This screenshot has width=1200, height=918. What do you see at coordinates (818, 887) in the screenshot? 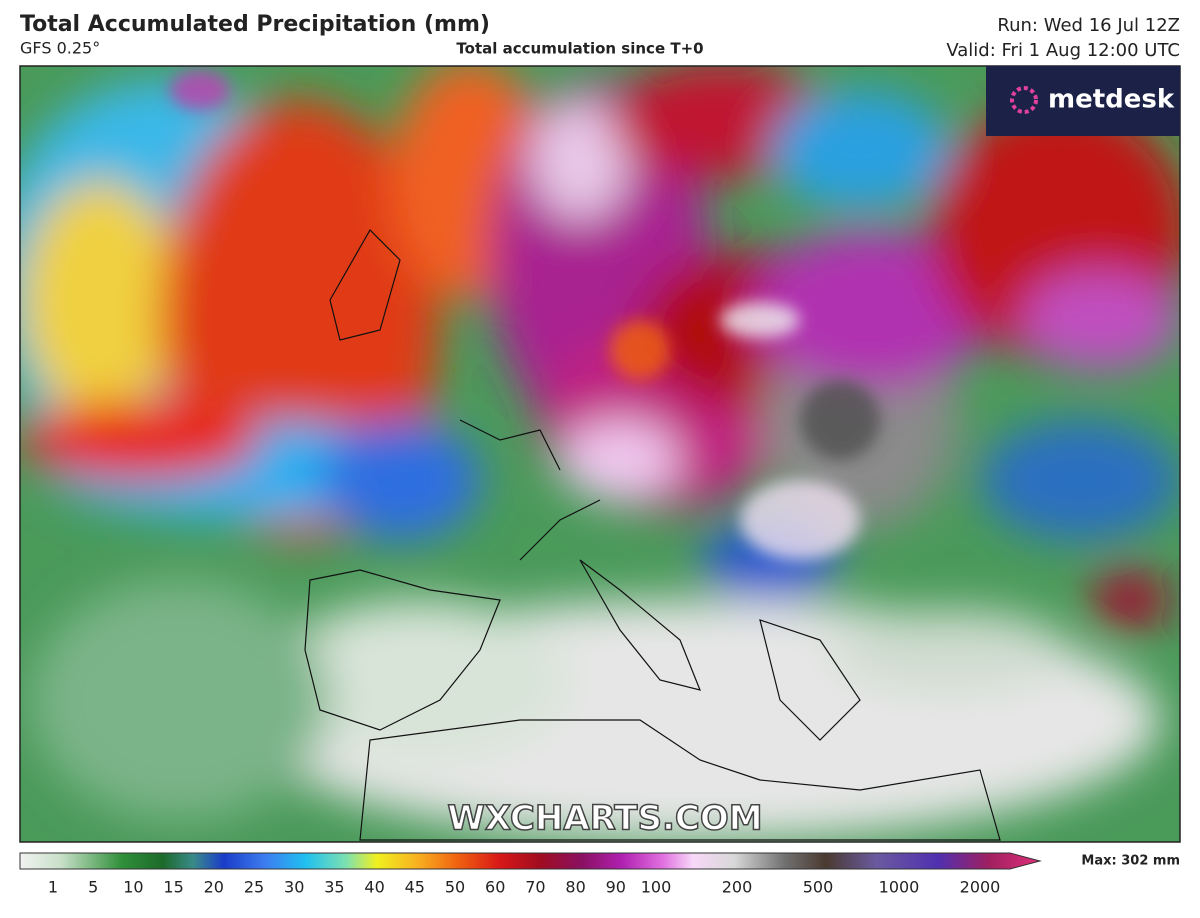
I see `colorbar-tick-label: 500` at bounding box center [818, 887].